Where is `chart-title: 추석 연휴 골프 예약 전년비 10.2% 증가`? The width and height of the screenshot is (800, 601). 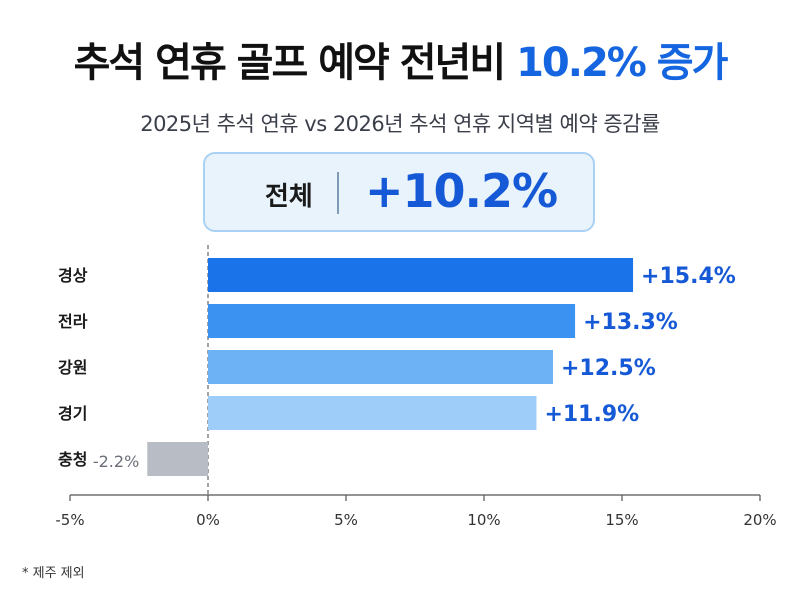 chart-title: 추석 연휴 골프 예약 전년비 10.2% 증가 is located at coordinates (400, 59).